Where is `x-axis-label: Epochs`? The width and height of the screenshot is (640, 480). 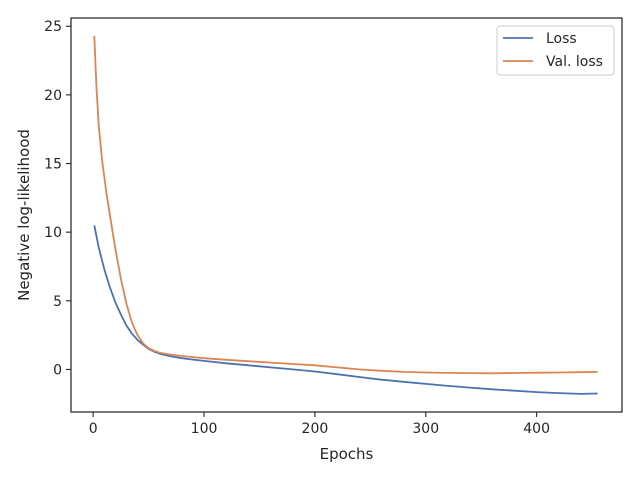 x-axis-label: Epochs is located at coordinates (347, 454).